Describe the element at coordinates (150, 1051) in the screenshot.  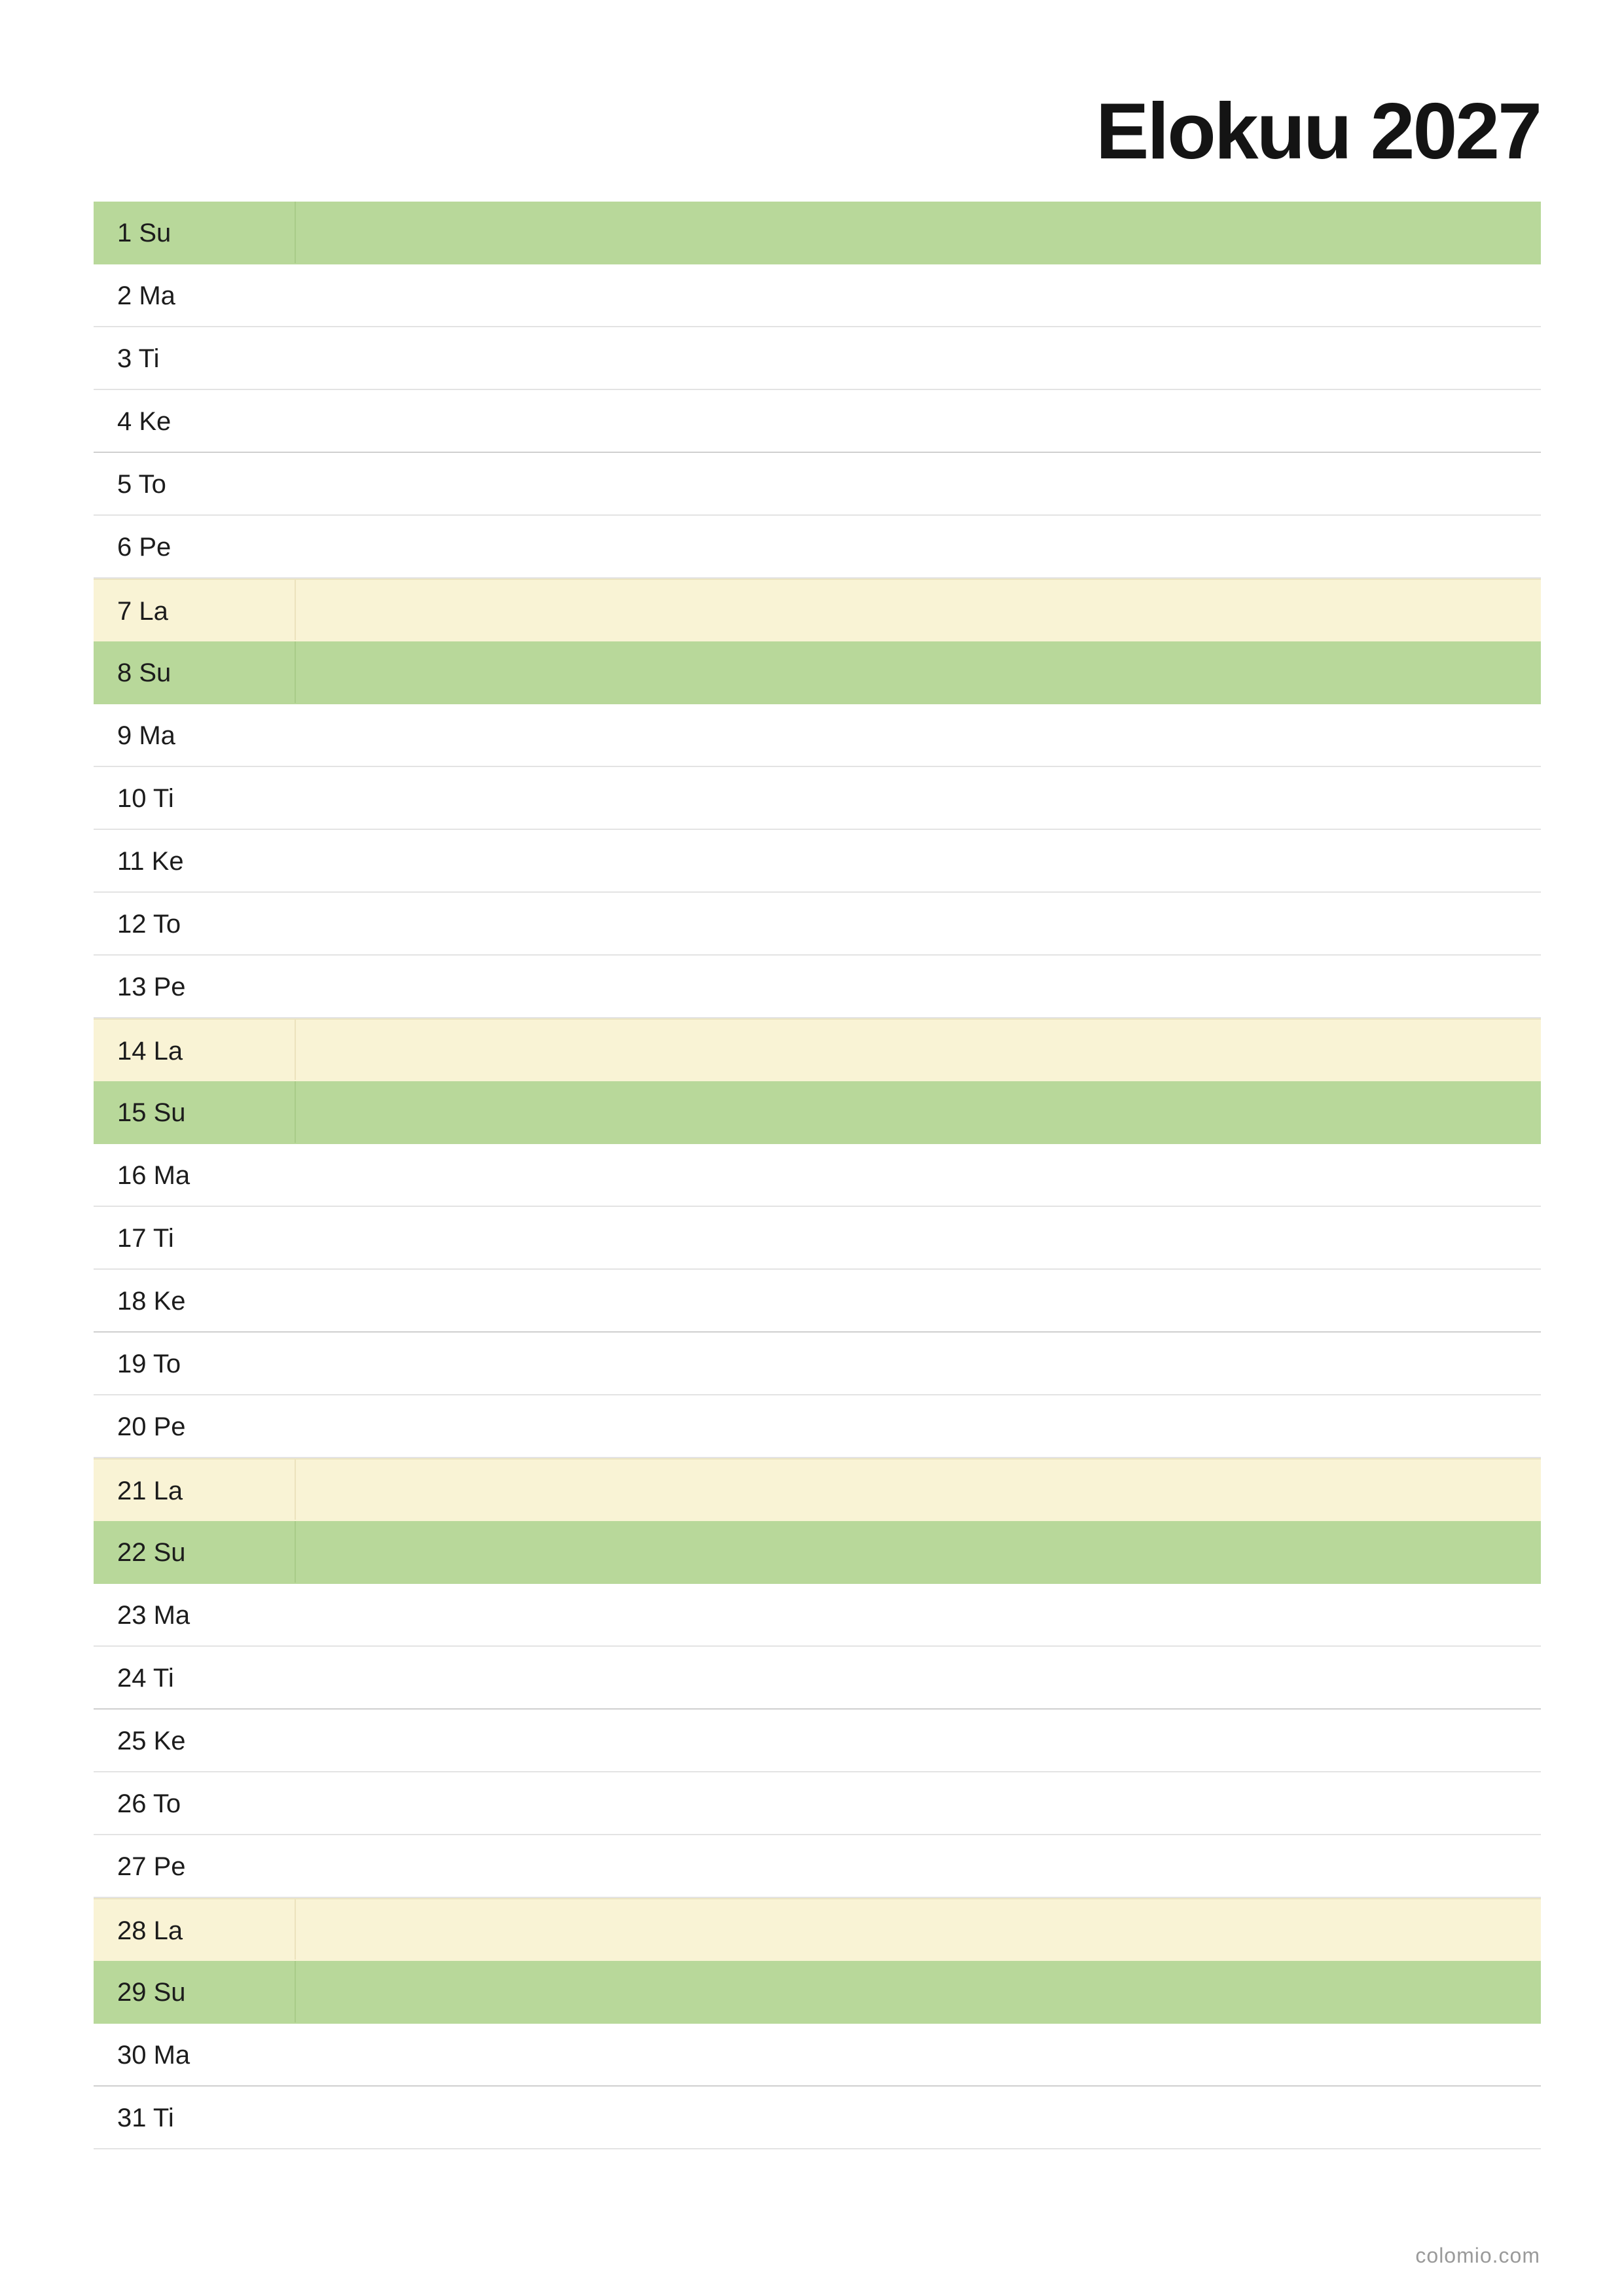
I see `day-label: 14 La` at that location.